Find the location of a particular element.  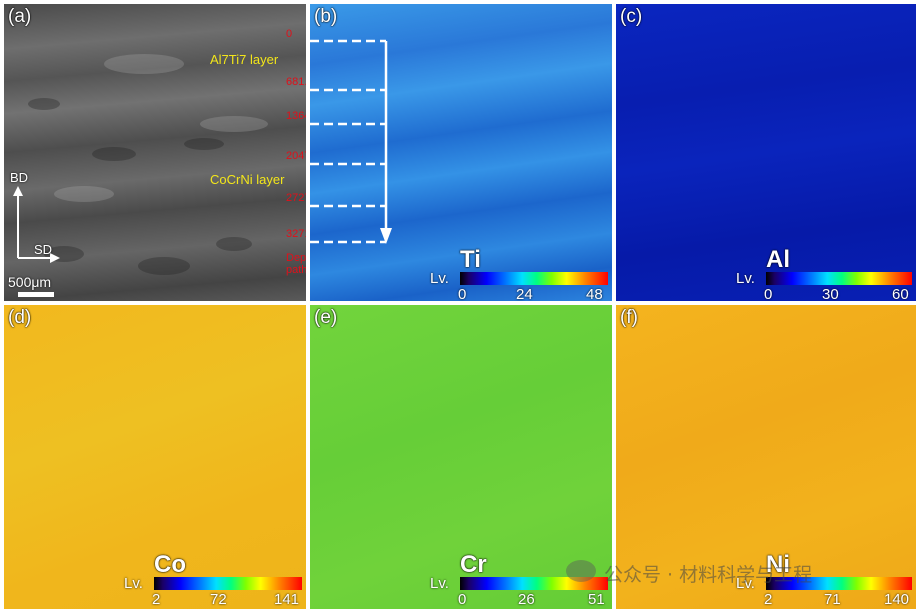

colorbar-tick-mid: 30 is located at coordinates (830, 293).